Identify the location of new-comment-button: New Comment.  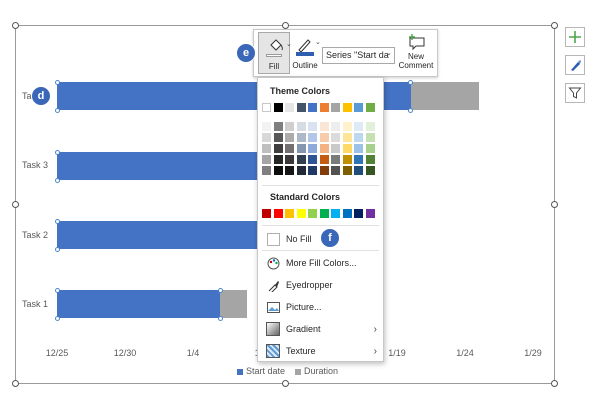
(416, 53).